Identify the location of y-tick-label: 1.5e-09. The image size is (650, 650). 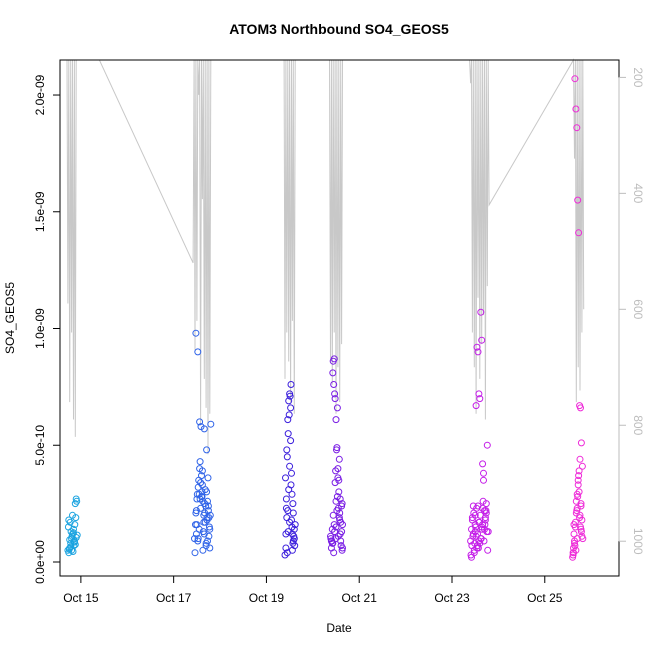
(40, 211).